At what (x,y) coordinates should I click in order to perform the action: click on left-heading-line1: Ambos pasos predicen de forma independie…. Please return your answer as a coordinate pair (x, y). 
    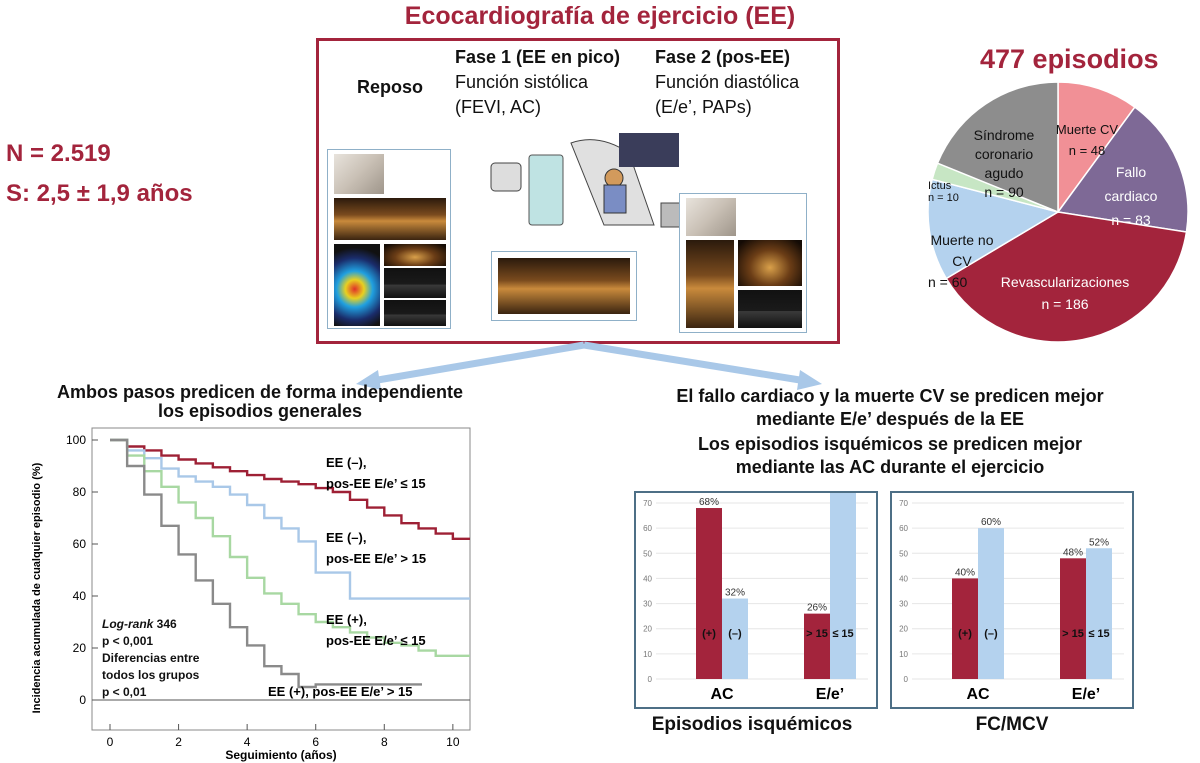
    Looking at the image, I should click on (260, 392).